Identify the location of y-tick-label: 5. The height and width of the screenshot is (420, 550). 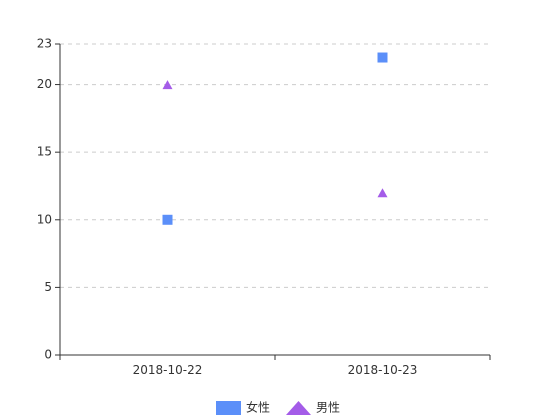
(48, 287).